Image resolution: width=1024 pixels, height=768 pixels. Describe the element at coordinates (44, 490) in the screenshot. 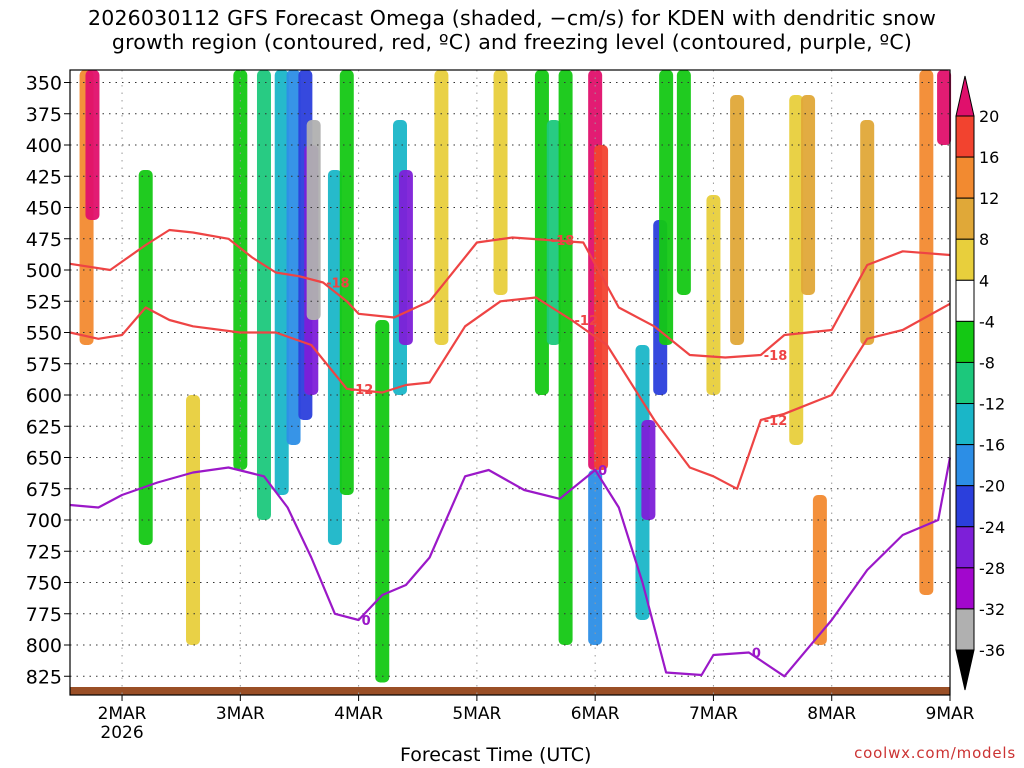

I see `y-tick-label: 675` at that location.